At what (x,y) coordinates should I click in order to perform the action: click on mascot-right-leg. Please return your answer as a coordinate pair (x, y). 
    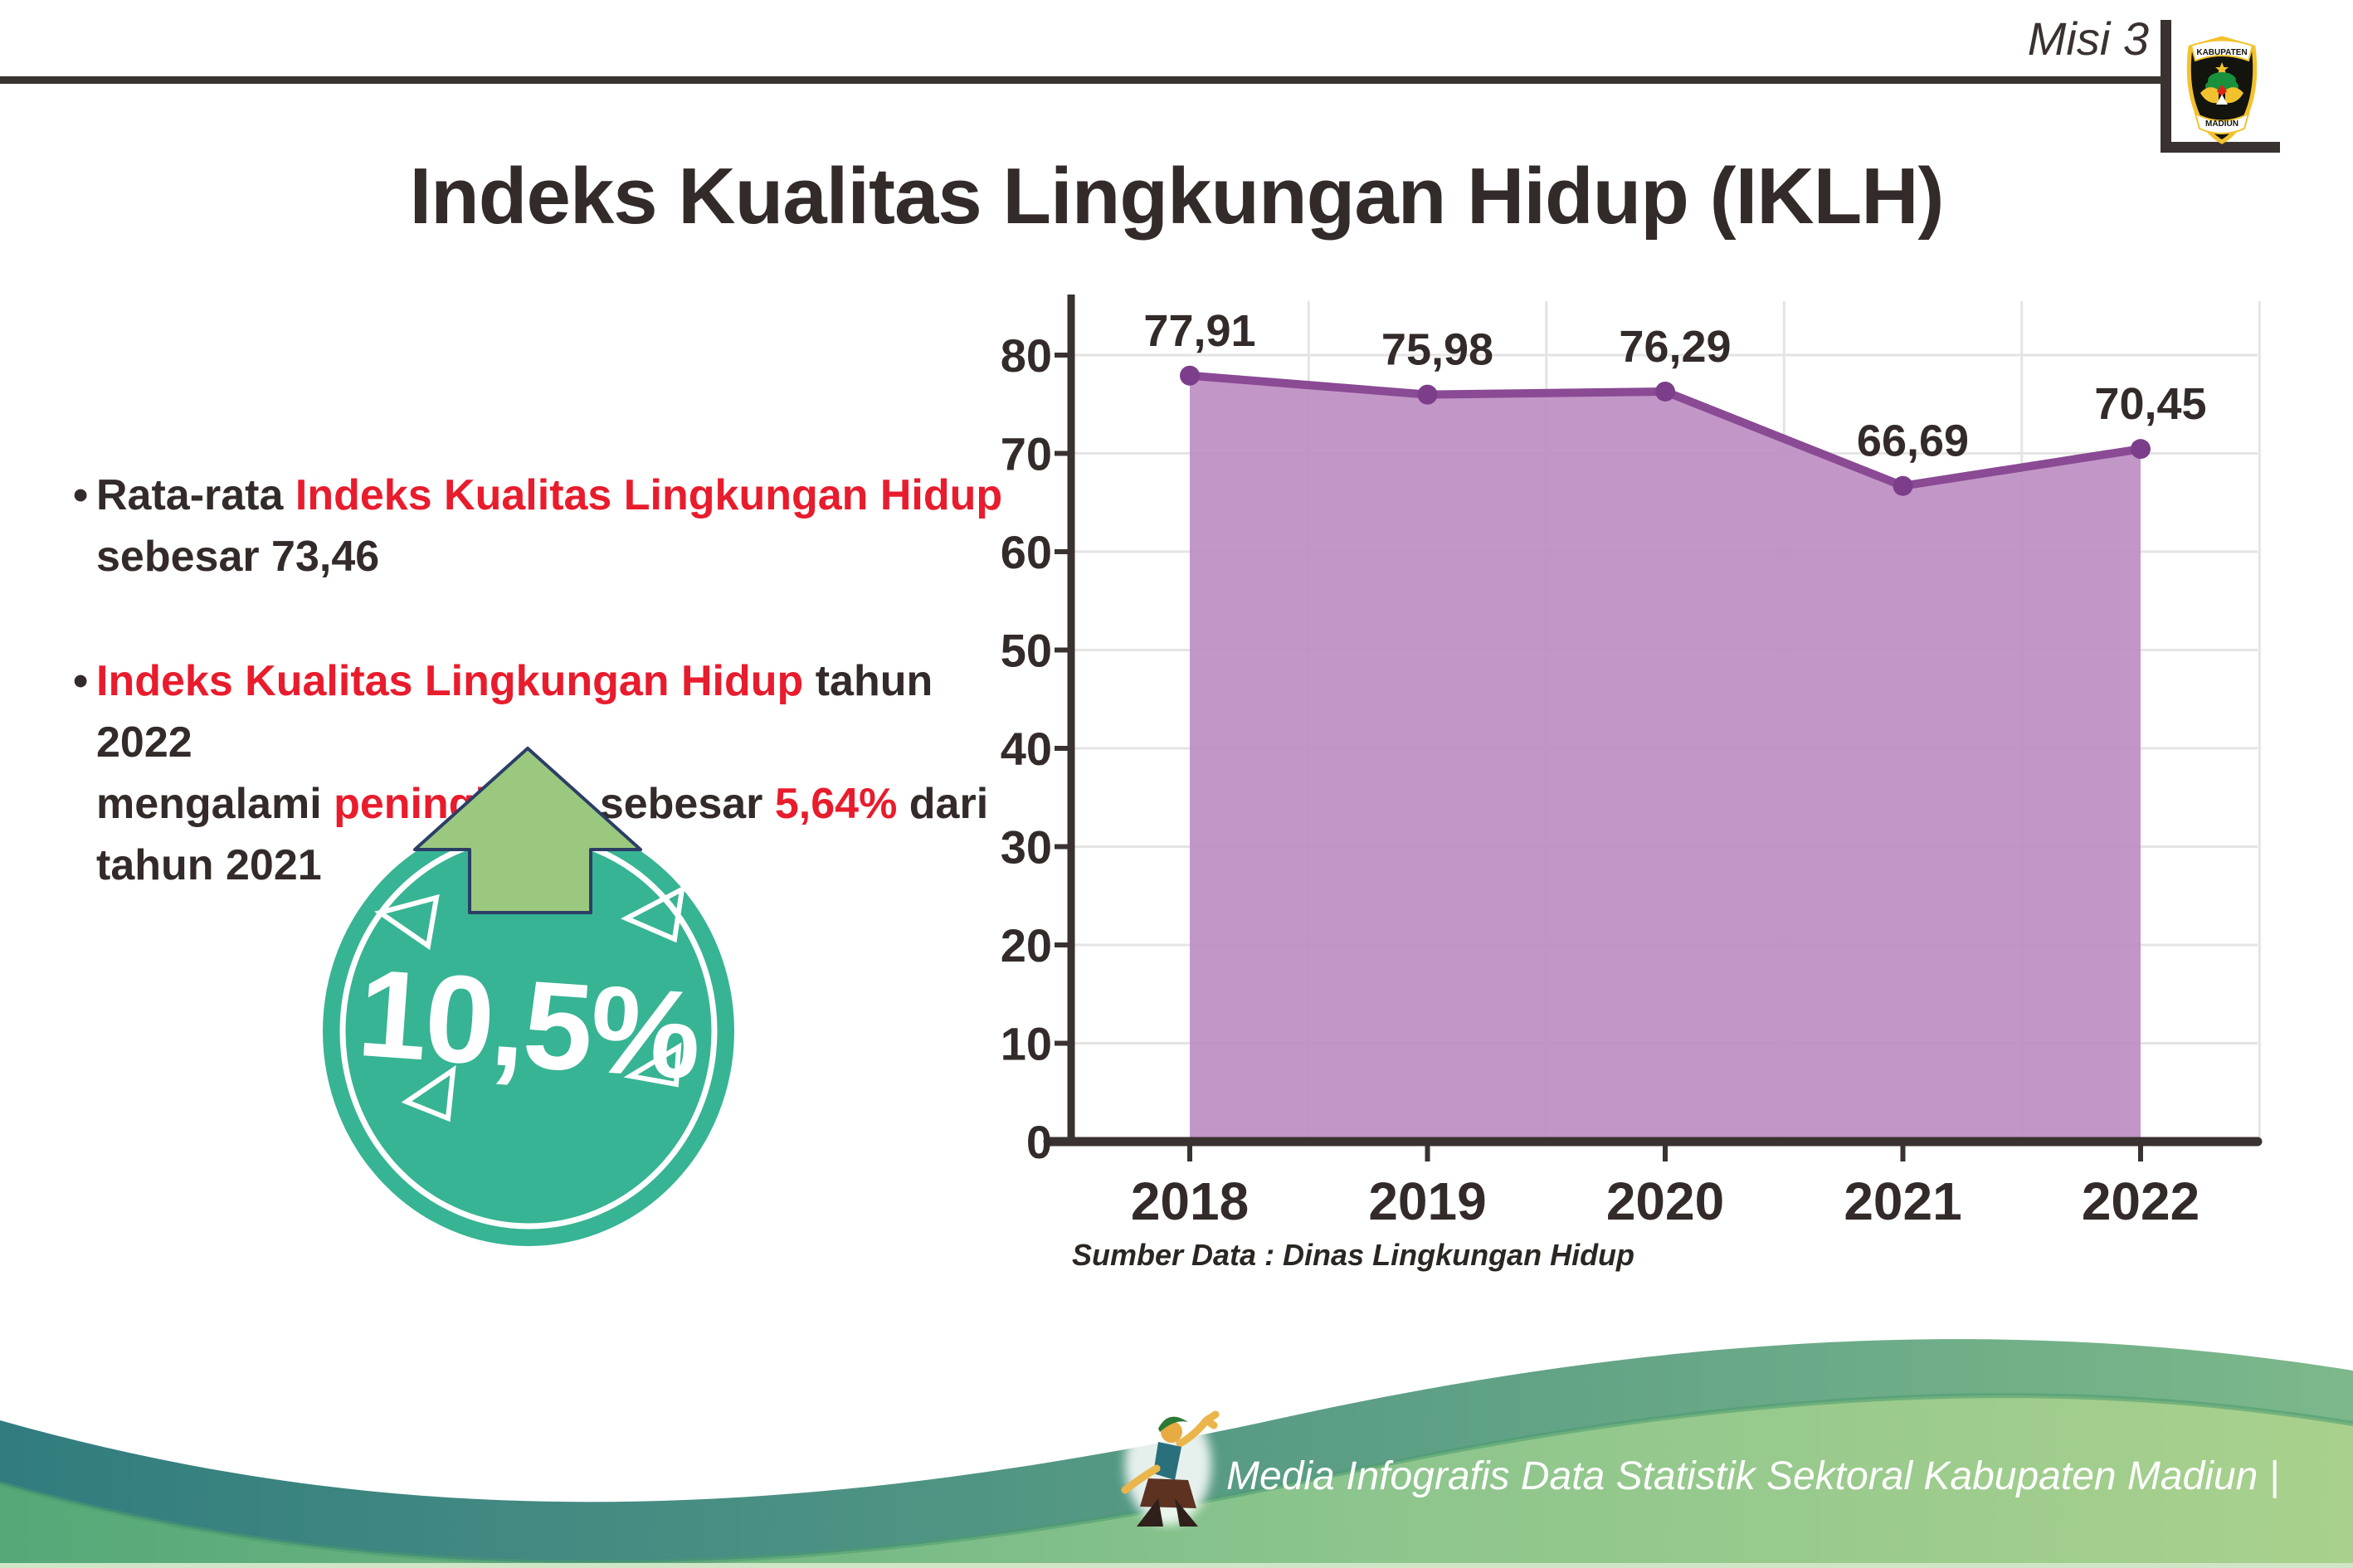
    Looking at the image, I should click on (1186, 1512).